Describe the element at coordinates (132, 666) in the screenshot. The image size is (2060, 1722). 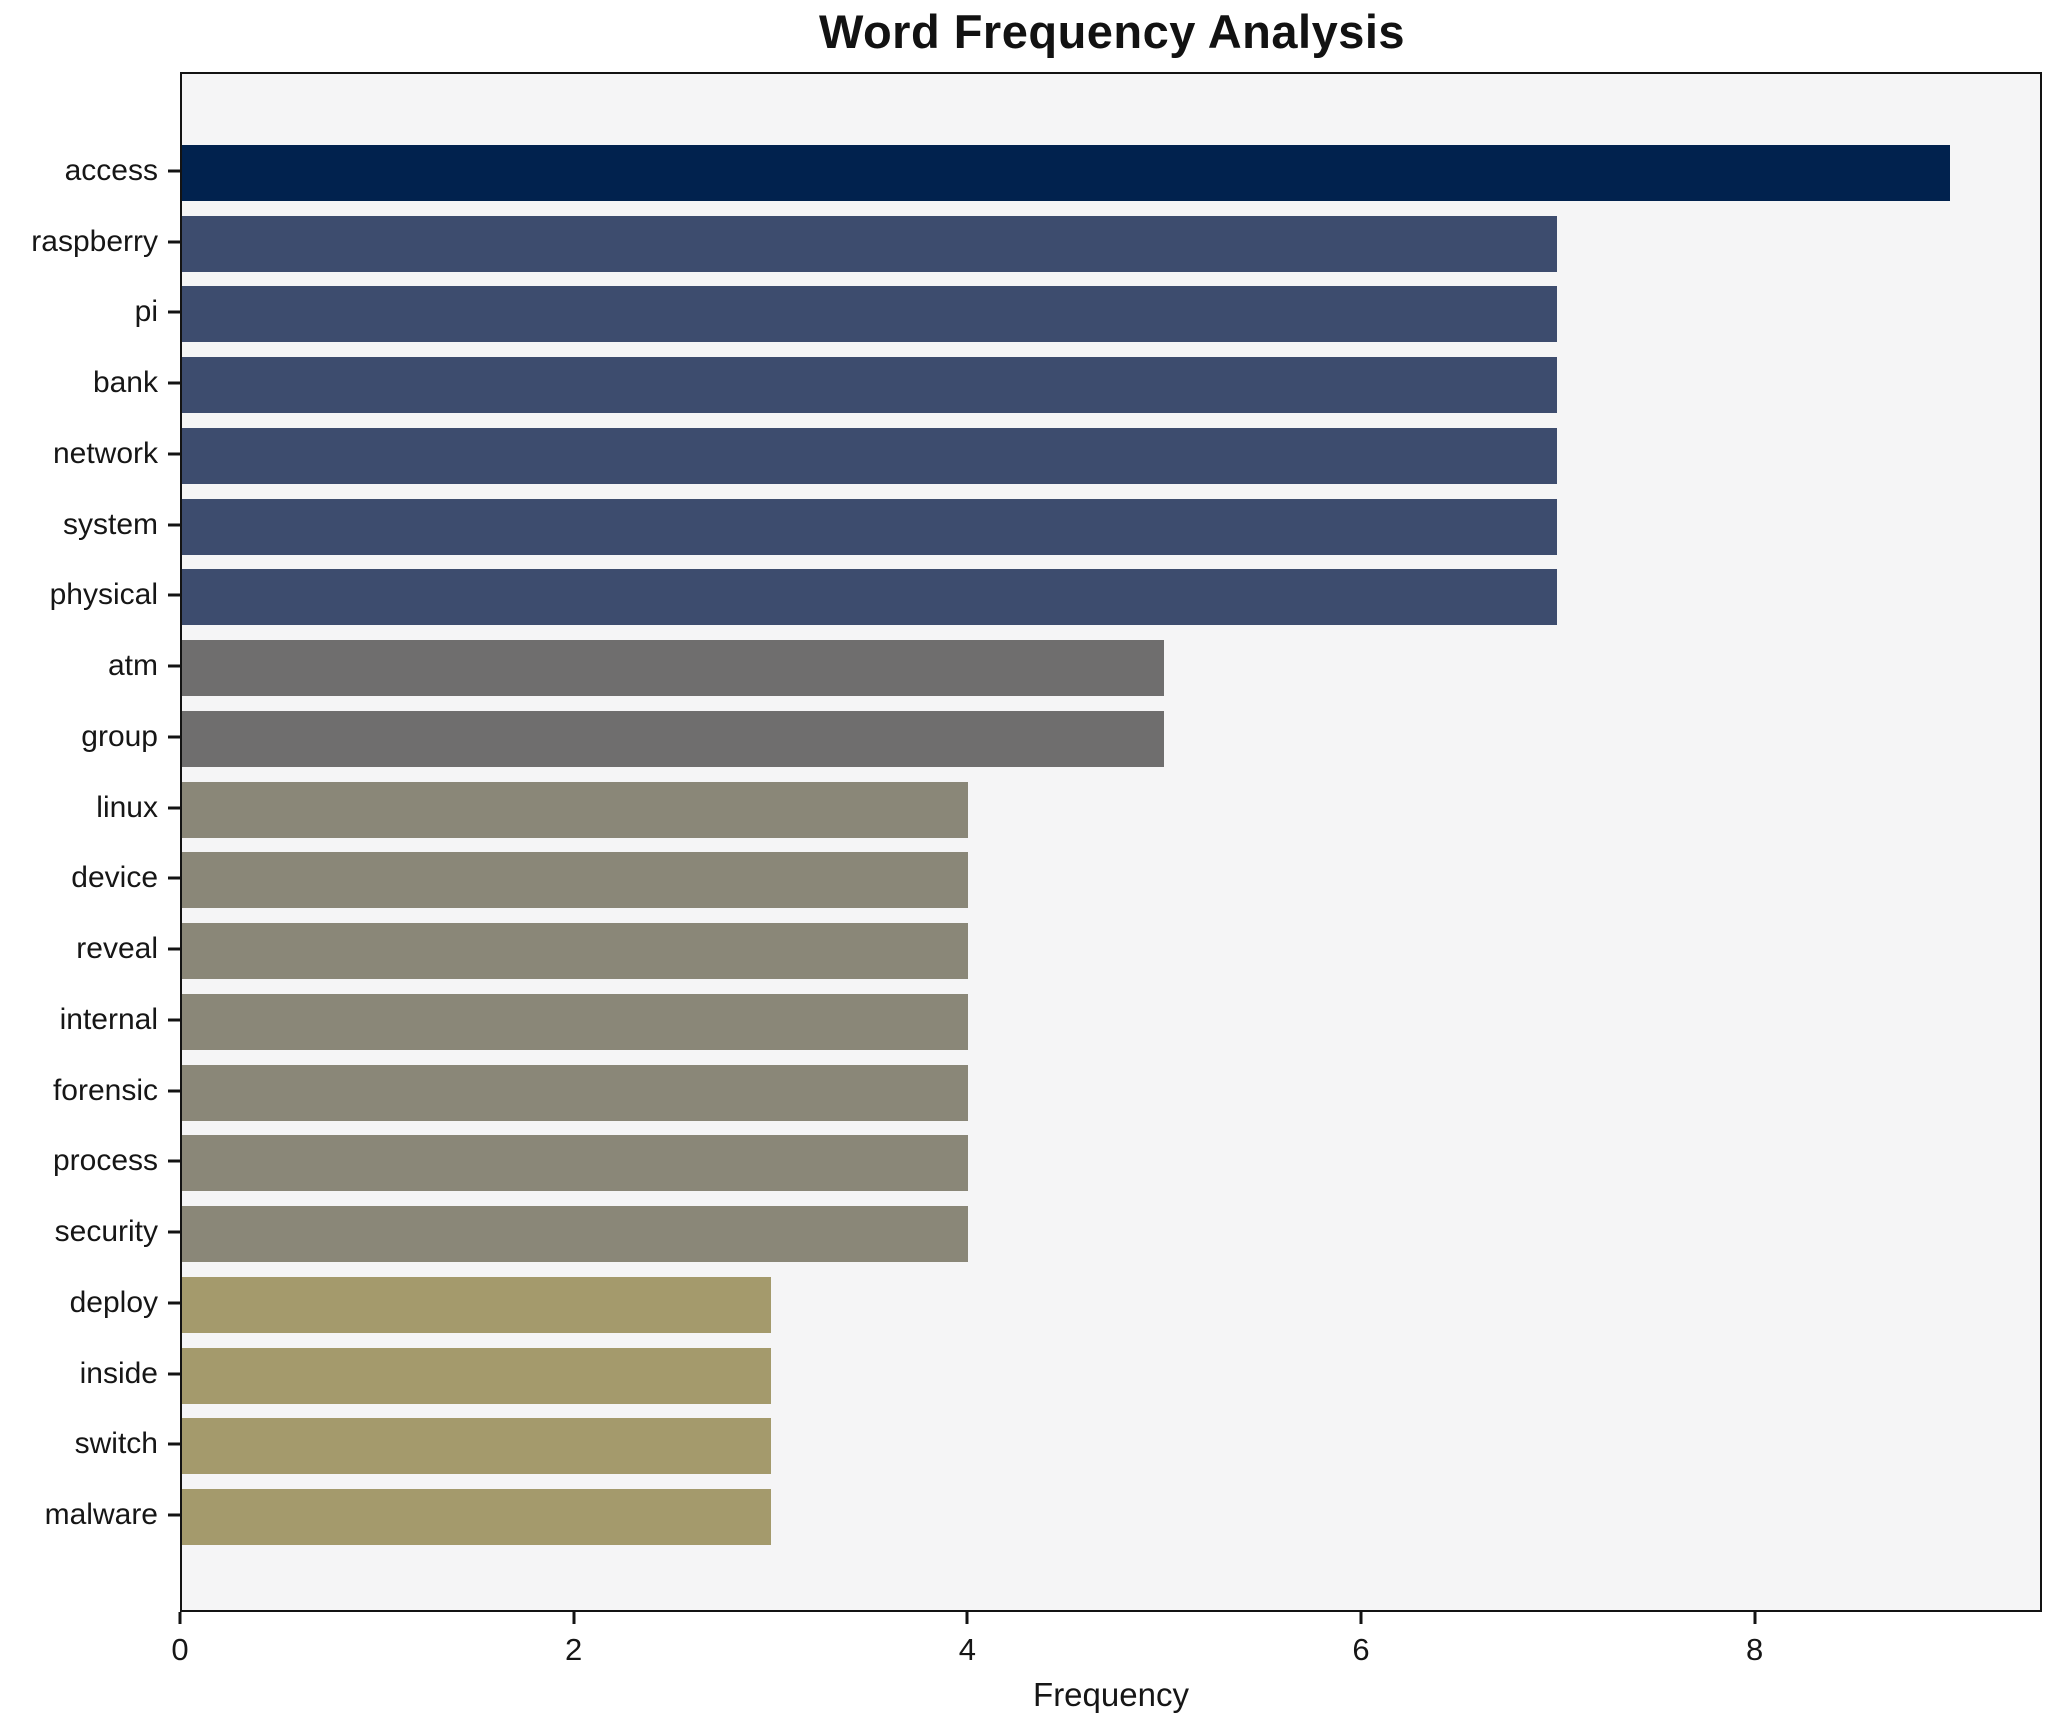
I see `y-tick-label: atm` at that location.